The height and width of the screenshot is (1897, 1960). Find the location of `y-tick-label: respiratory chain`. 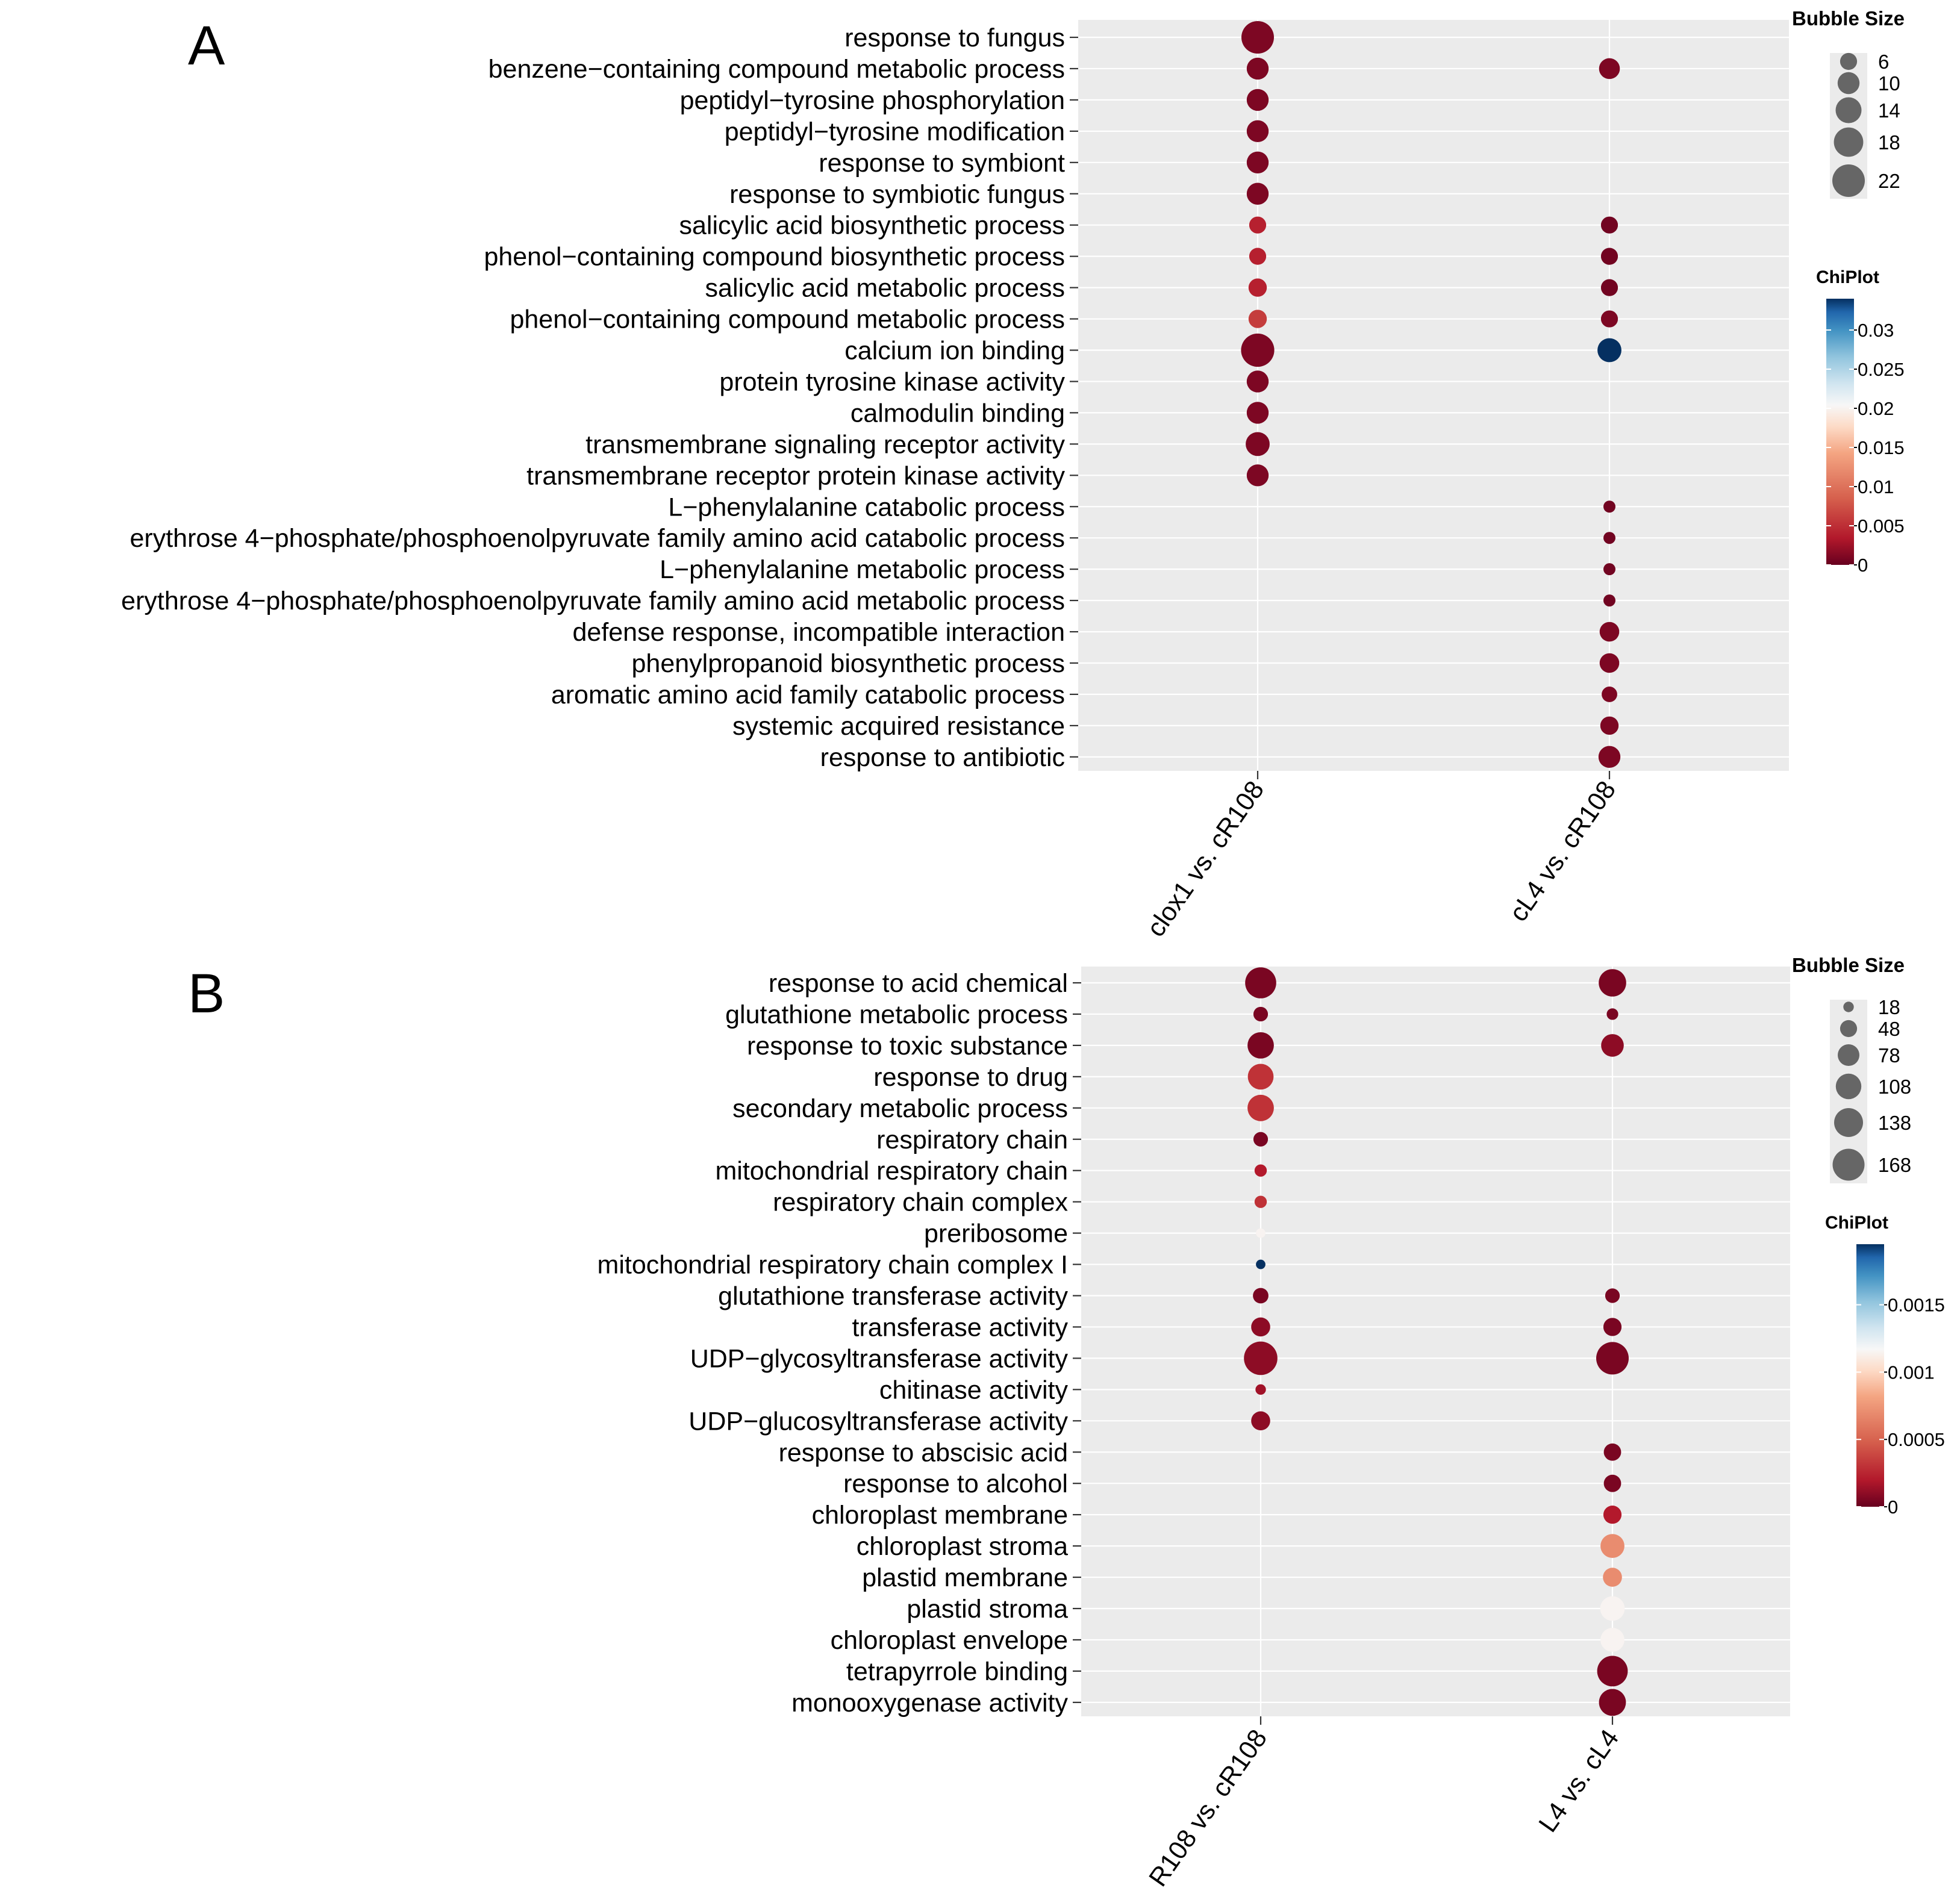

y-tick-label: respiratory chain is located at coordinates (972, 1140).